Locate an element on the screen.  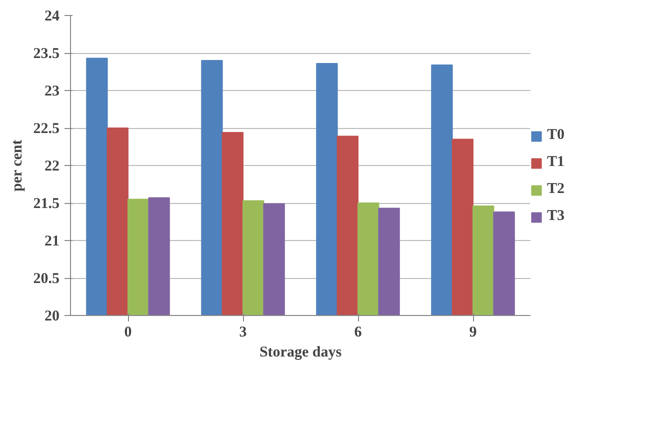
y-tick-label: 22.5 is located at coordinates (46, 129).